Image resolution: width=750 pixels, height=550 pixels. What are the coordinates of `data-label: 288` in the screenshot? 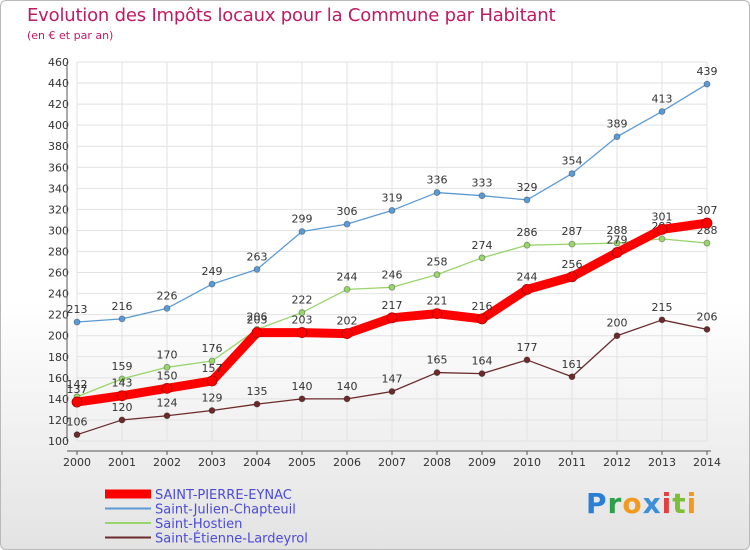 It's located at (617, 230).